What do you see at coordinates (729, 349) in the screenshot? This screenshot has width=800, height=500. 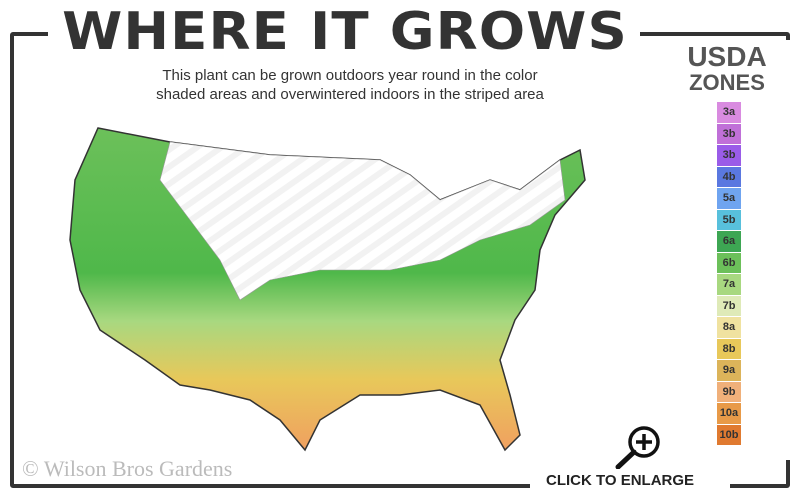 I see `zone-swatch-8b: 8b` at bounding box center [729, 349].